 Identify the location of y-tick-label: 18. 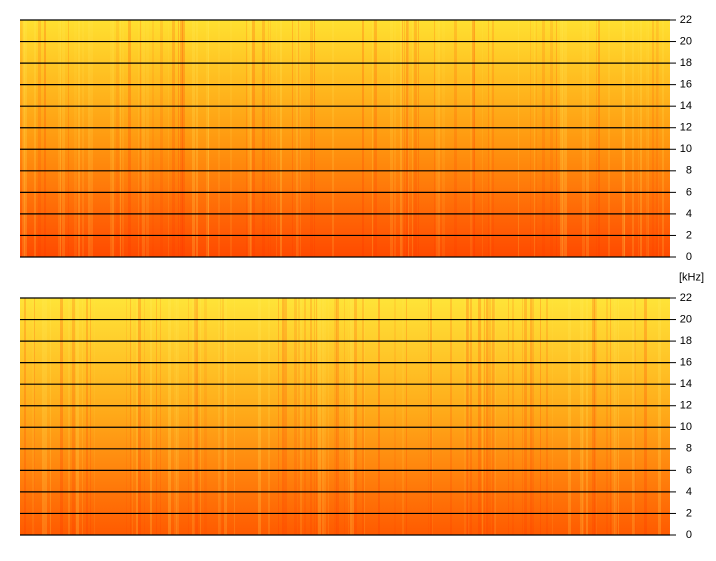
(686, 63).